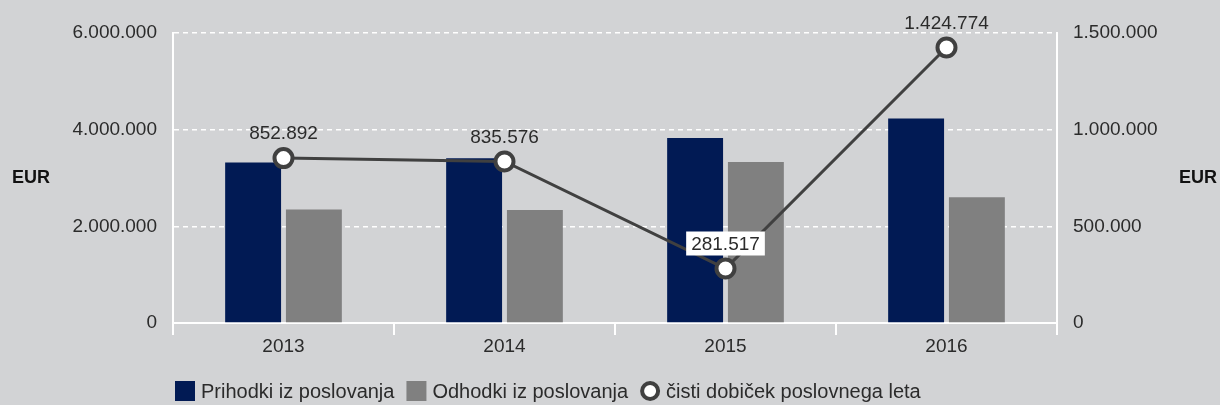 The height and width of the screenshot is (405, 1220). I want to click on x-tick-label: 2015, so click(725, 345).